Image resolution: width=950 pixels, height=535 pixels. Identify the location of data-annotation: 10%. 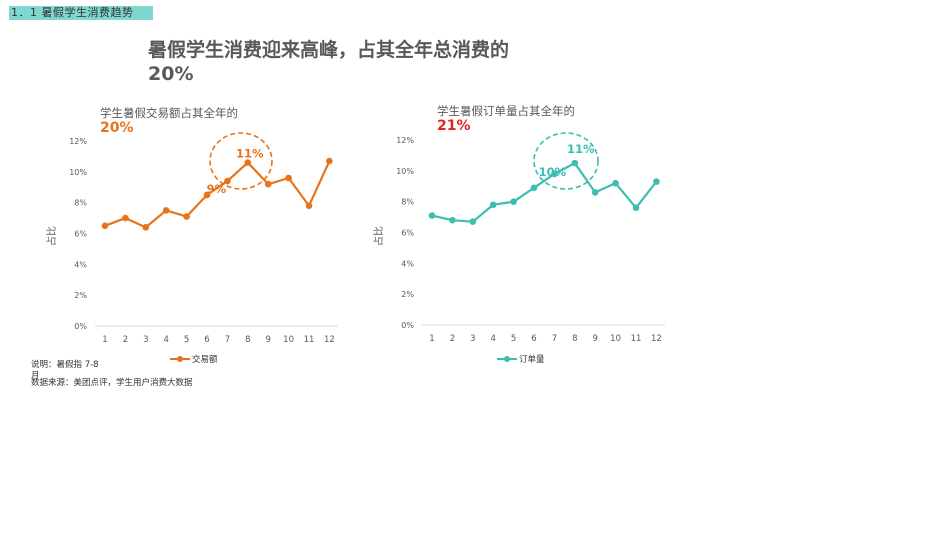
(553, 172).